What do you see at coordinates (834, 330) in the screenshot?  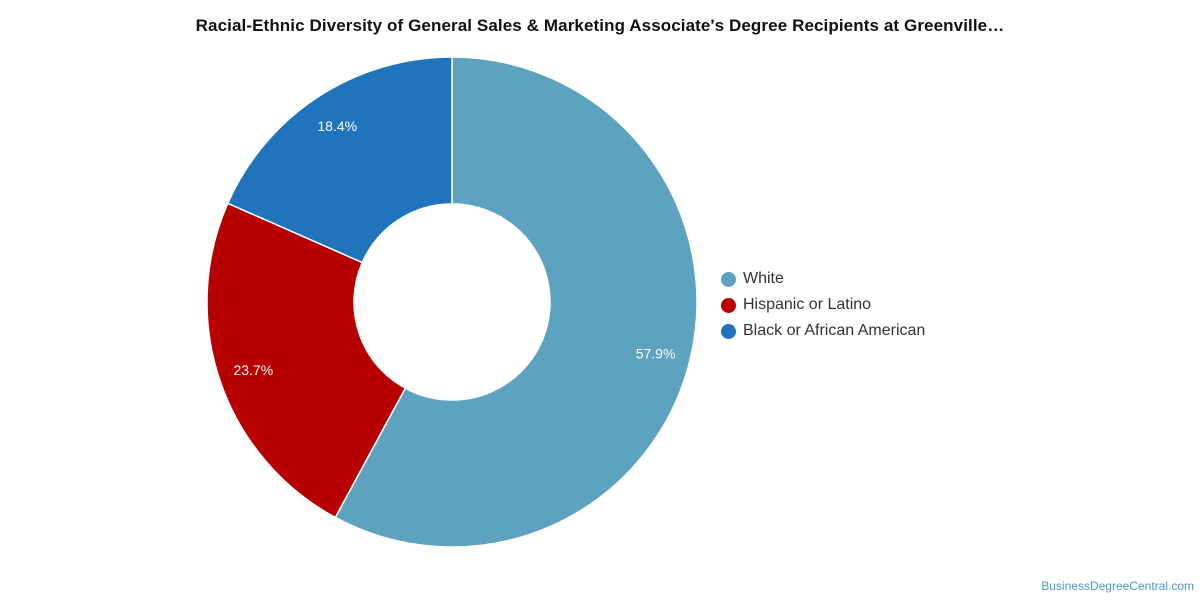 I see `legend-label-black-or-african-american: Black or African American` at bounding box center [834, 330].